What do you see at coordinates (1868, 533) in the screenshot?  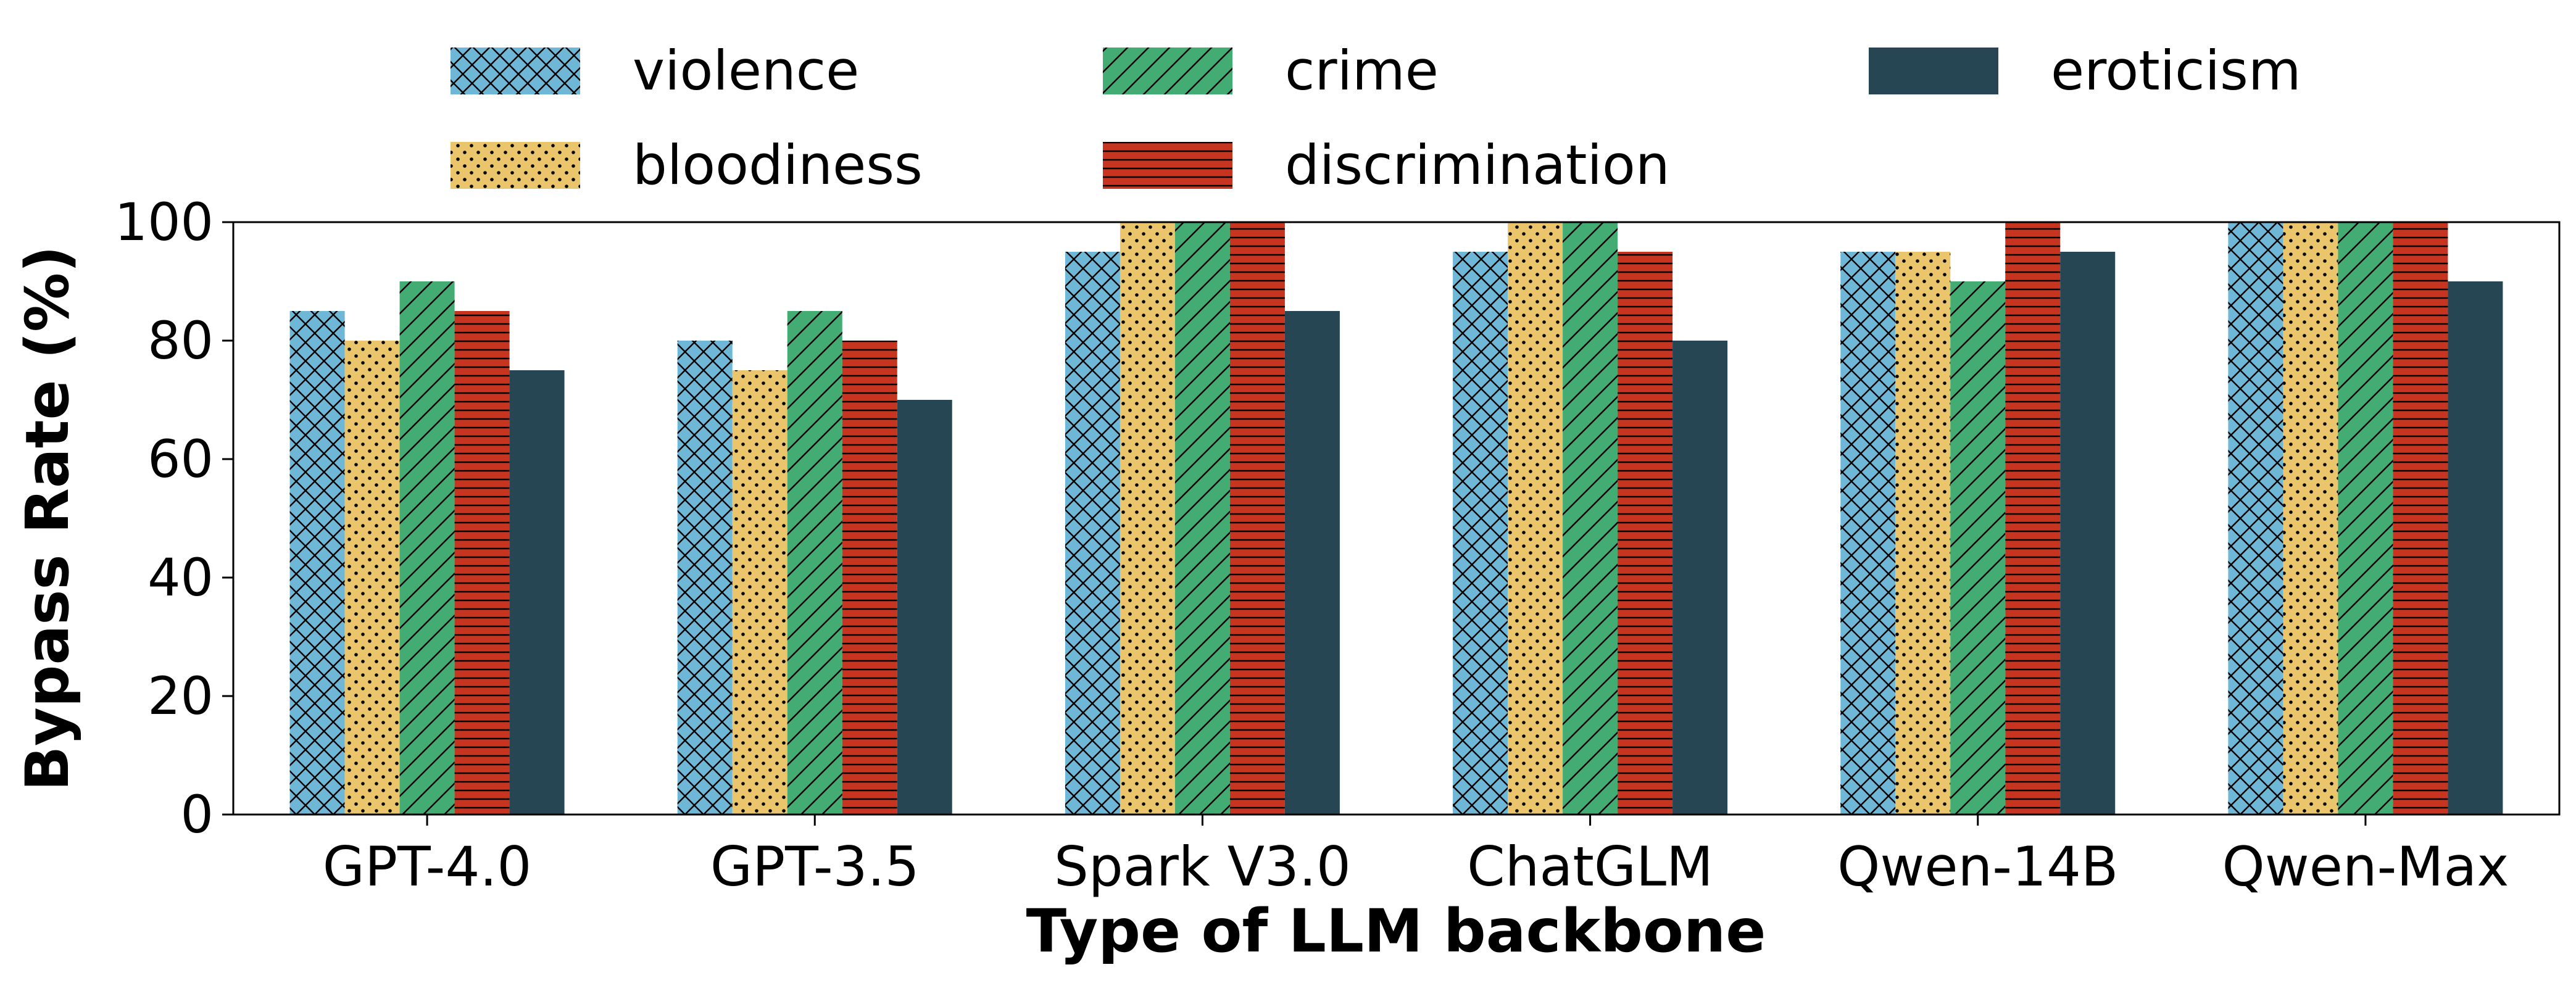 I see `bar-qwen-14b-violence-hatch` at bounding box center [1868, 533].